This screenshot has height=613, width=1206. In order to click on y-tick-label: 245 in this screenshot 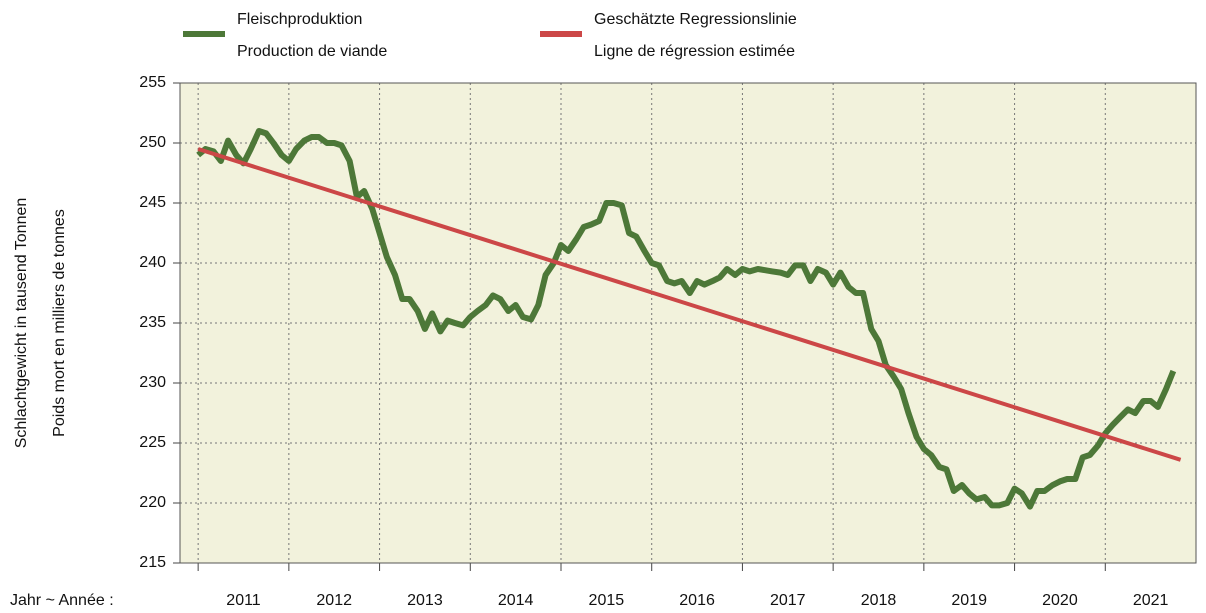, I will do `click(152, 202)`.